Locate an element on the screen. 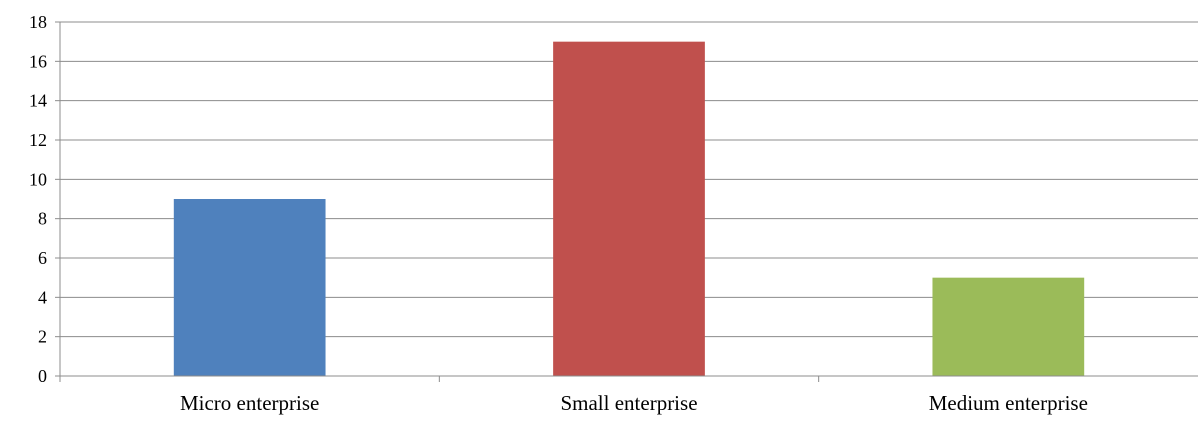  y-tick-label: 14 is located at coordinates (38, 101).